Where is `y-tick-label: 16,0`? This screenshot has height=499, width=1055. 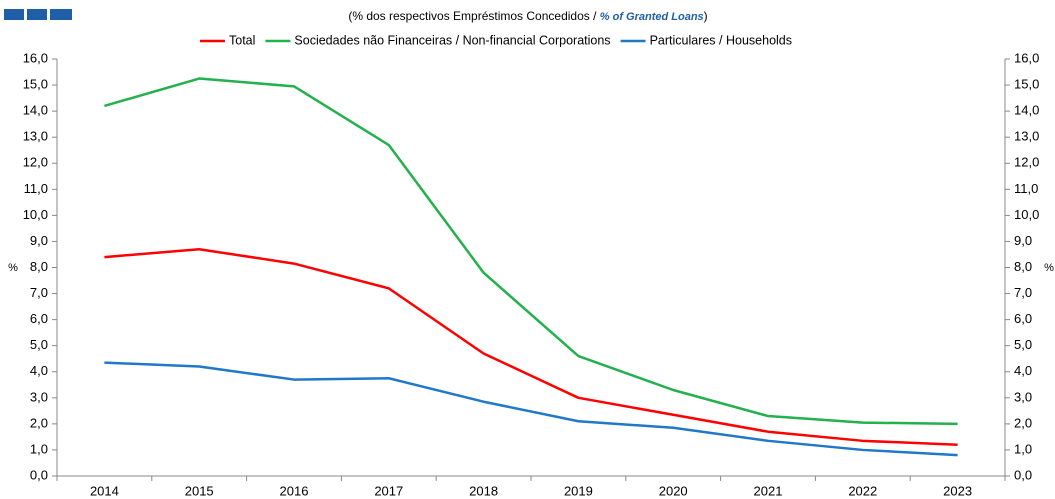
y-tick-label: 16,0 is located at coordinates (35, 57).